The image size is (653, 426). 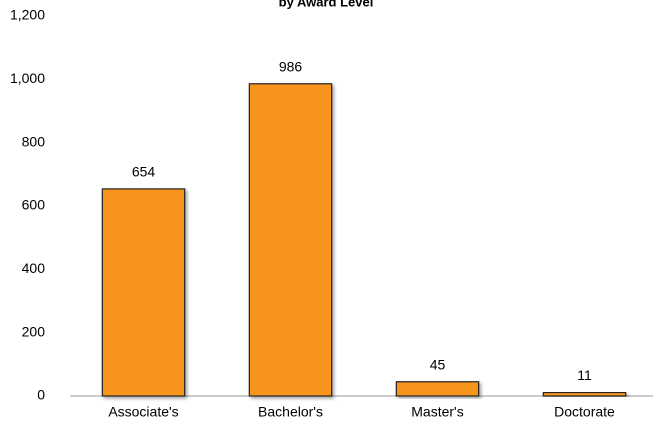 What do you see at coordinates (34, 205) in the screenshot?
I see `y-tick-label: 600` at bounding box center [34, 205].